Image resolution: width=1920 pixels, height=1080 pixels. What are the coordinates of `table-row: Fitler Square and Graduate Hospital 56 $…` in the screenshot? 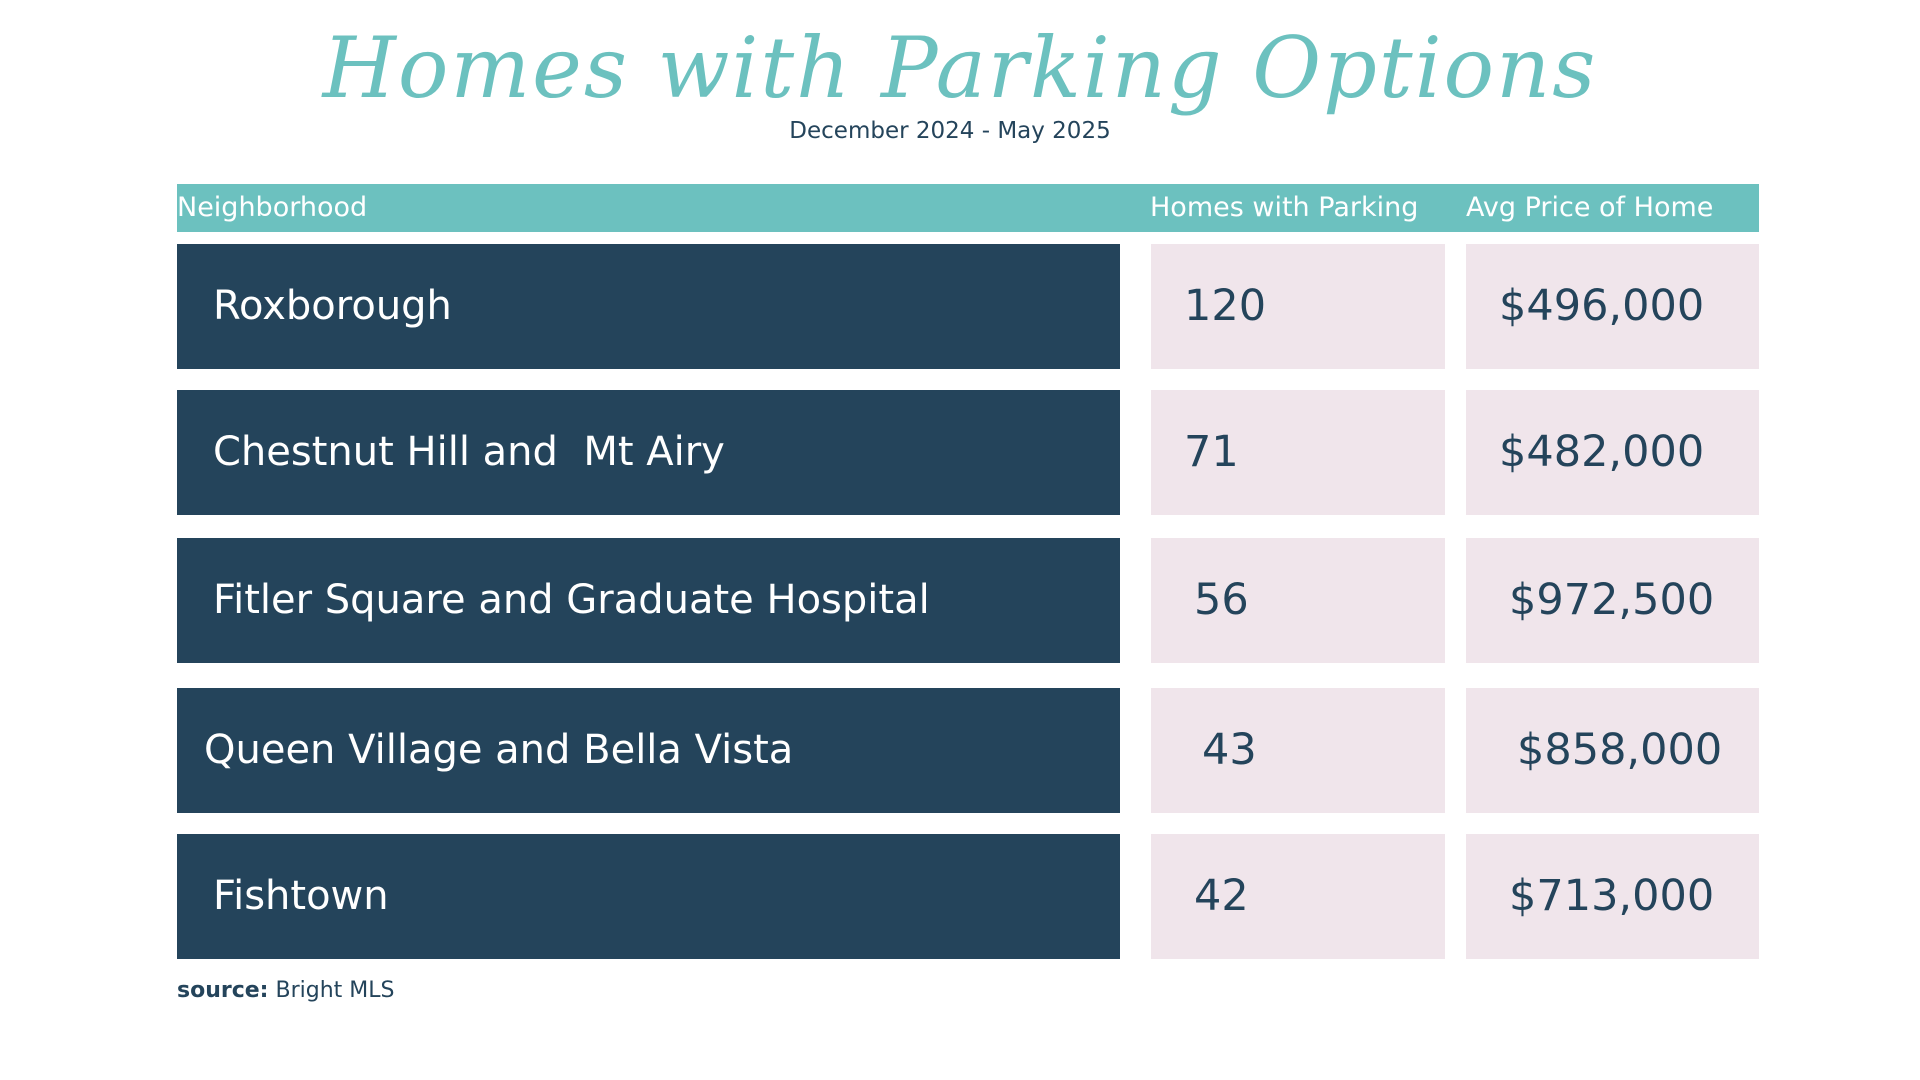 It's located at (968, 600).